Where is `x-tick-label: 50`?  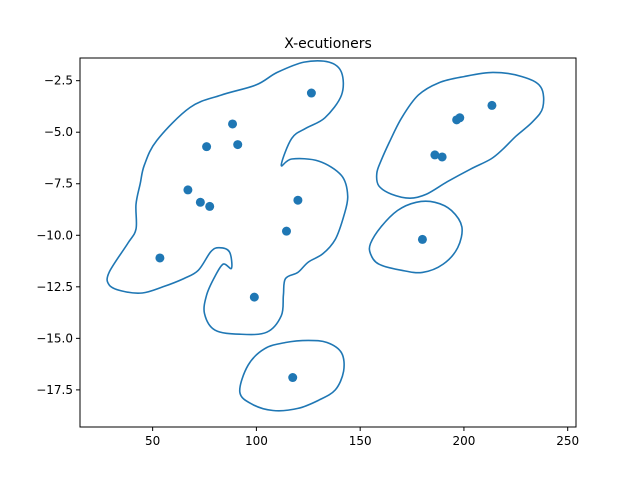 x-tick-label: 50 is located at coordinates (152, 441).